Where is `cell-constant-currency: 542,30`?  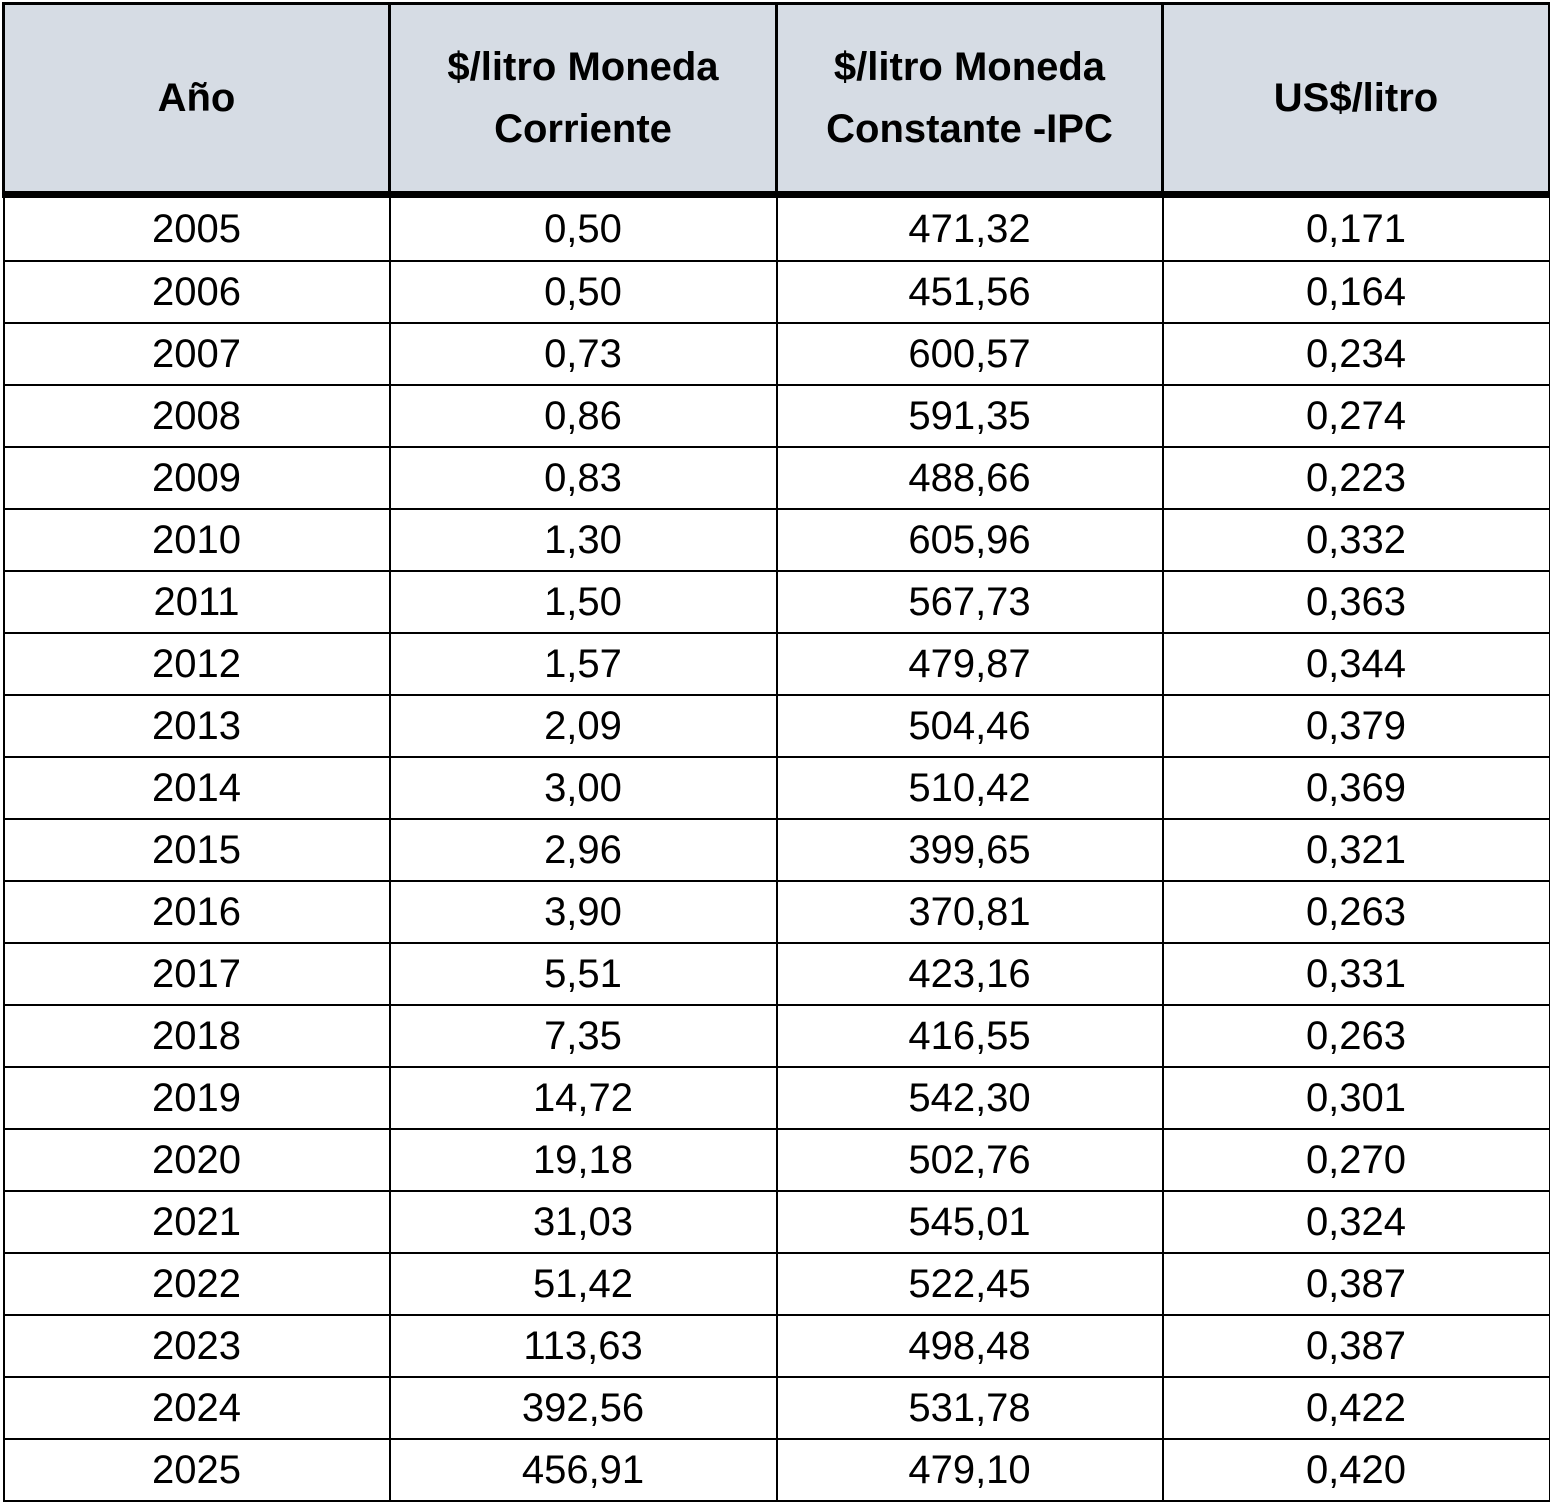 cell-constant-currency: 542,30 is located at coordinates (969, 1098).